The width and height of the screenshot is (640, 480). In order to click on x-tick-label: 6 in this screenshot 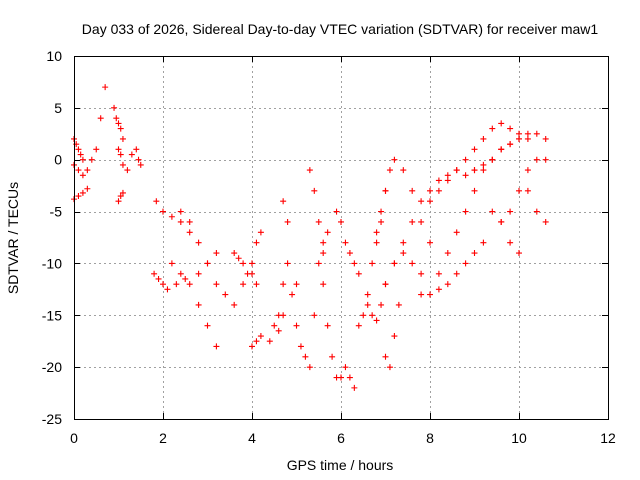, I will do `click(341, 438)`.